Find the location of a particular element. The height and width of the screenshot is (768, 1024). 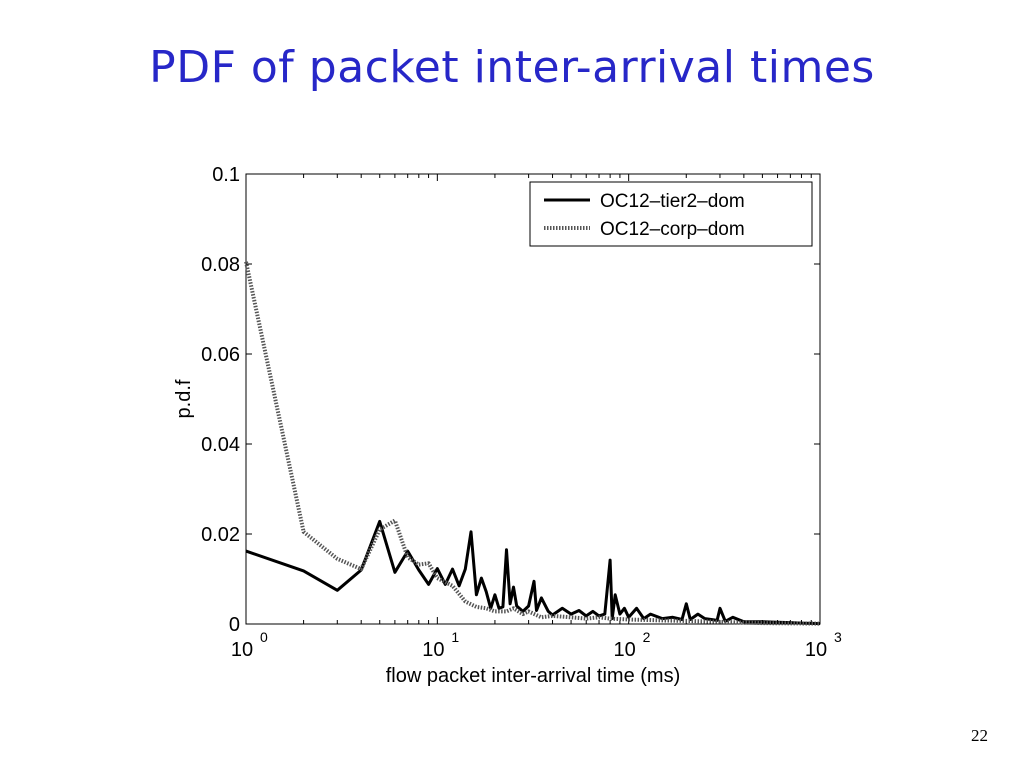

legend-label-corp: OC12–corp–dom is located at coordinates (672, 229).